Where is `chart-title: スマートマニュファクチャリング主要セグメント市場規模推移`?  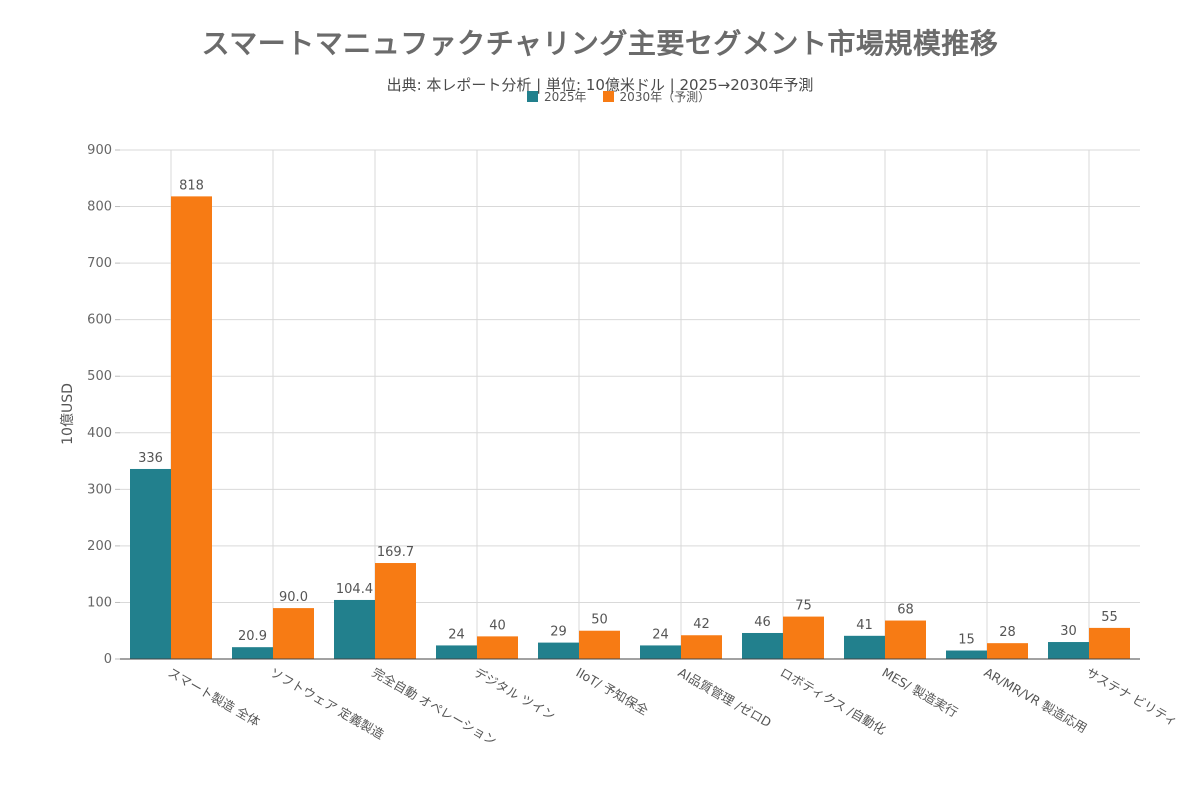 chart-title: スマートマニュファクチャリング主要セグメント市場規模推移 is located at coordinates (600, 43).